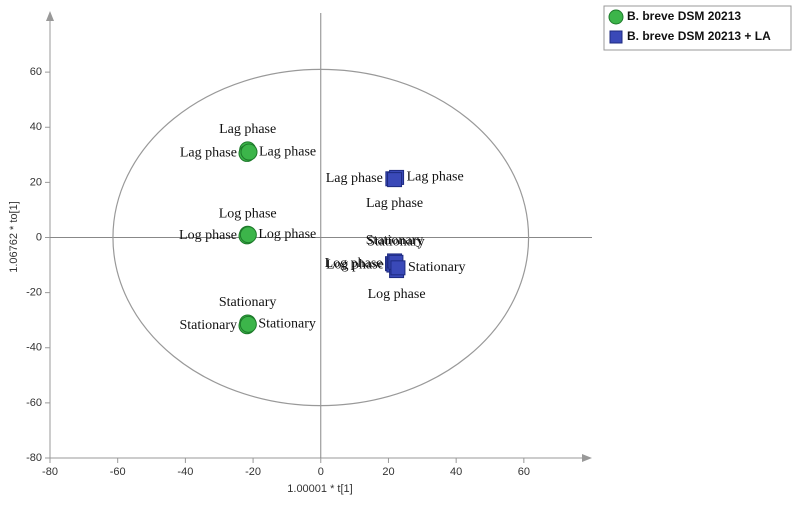 The image size is (792, 505). I want to click on x-tick-label: -40, so click(185, 472).